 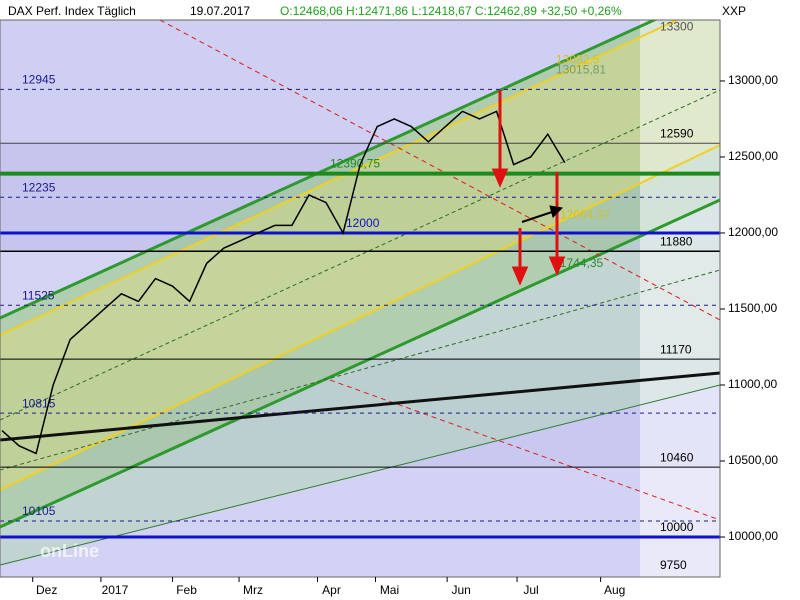 I want to click on annotation: 13082,5, so click(x=578, y=60).